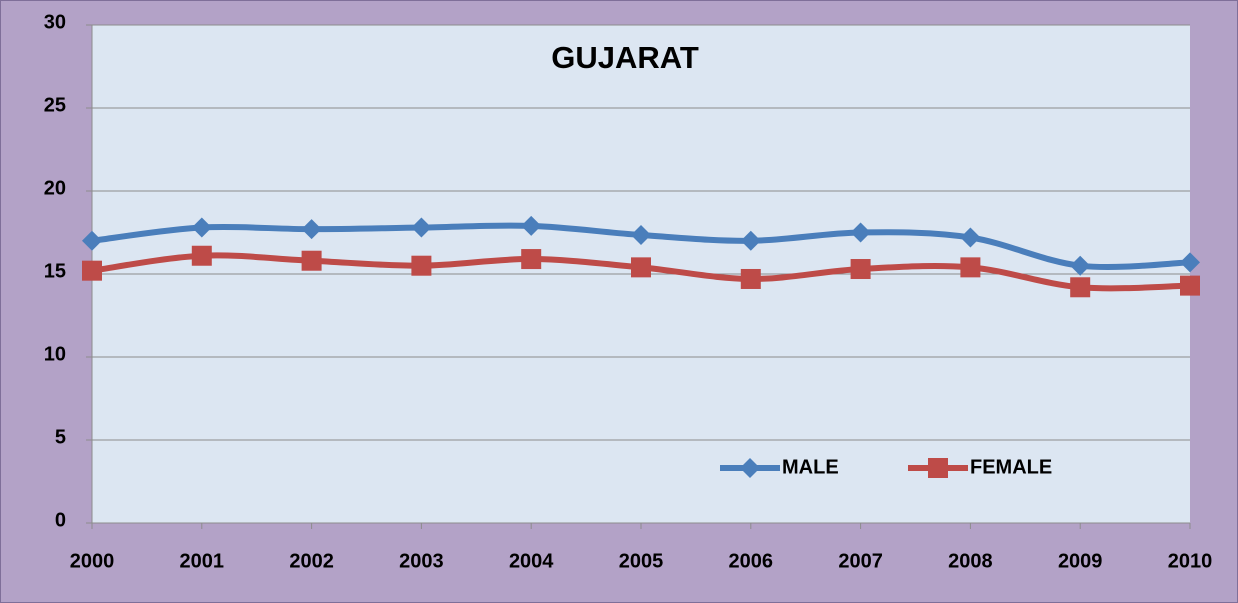  Describe the element at coordinates (1190, 561) in the screenshot. I see `x-tick-label: 2010` at that location.